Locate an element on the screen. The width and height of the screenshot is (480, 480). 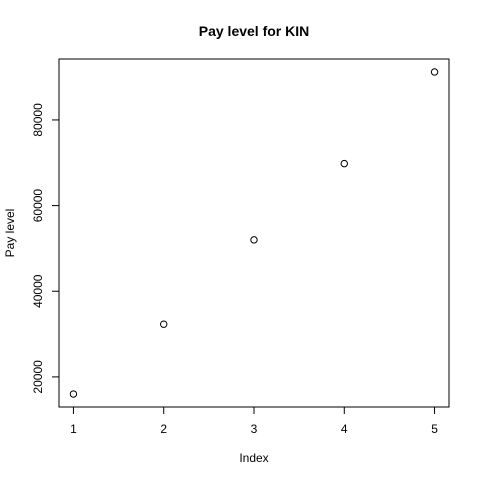
x-tick-label: 2 is located at coordinates (163, 429).